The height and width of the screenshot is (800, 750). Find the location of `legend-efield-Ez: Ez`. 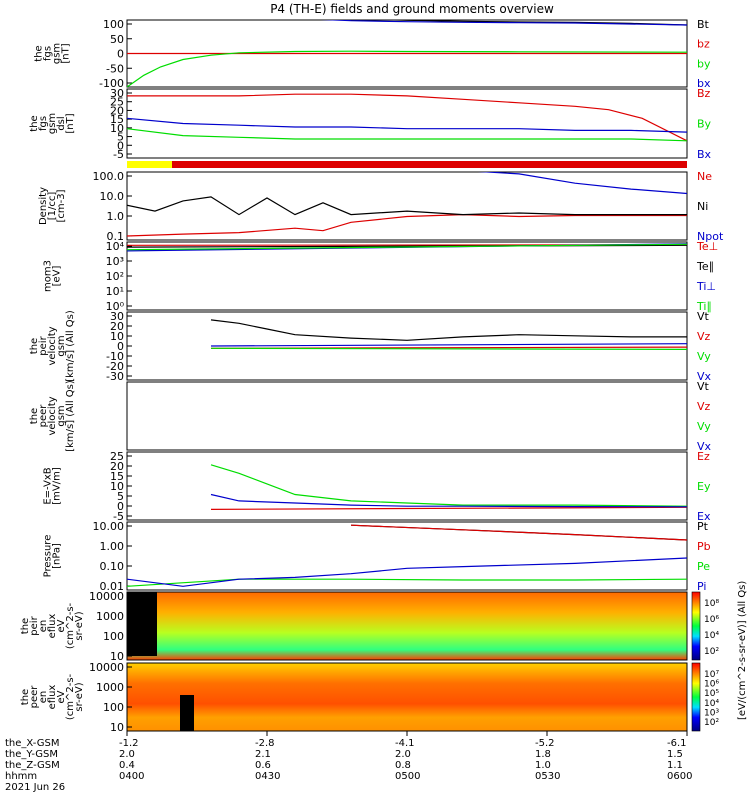

legend-efield-Ez: Ez is located at coordinates (703, 456).